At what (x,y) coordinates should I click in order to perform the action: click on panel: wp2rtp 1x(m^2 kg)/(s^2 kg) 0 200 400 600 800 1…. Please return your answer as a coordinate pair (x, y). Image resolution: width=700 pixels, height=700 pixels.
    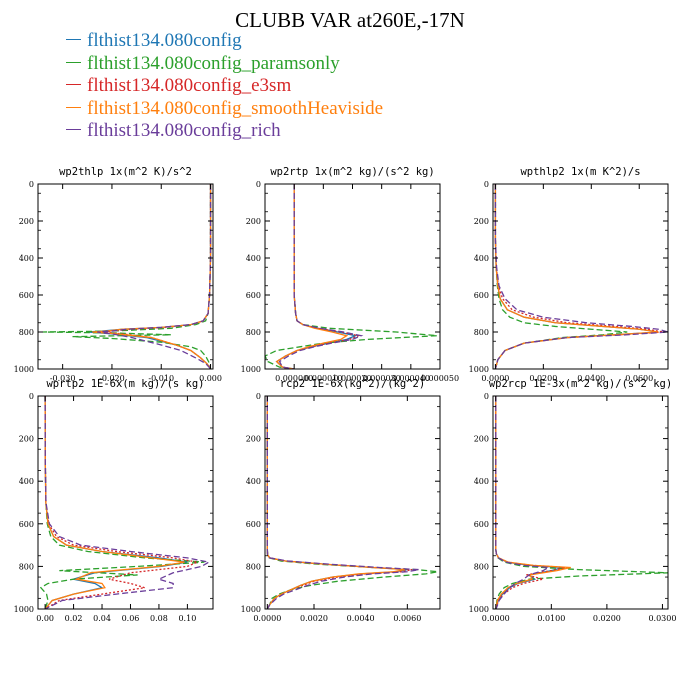
    Looking at the image, I should click on (350, 274).